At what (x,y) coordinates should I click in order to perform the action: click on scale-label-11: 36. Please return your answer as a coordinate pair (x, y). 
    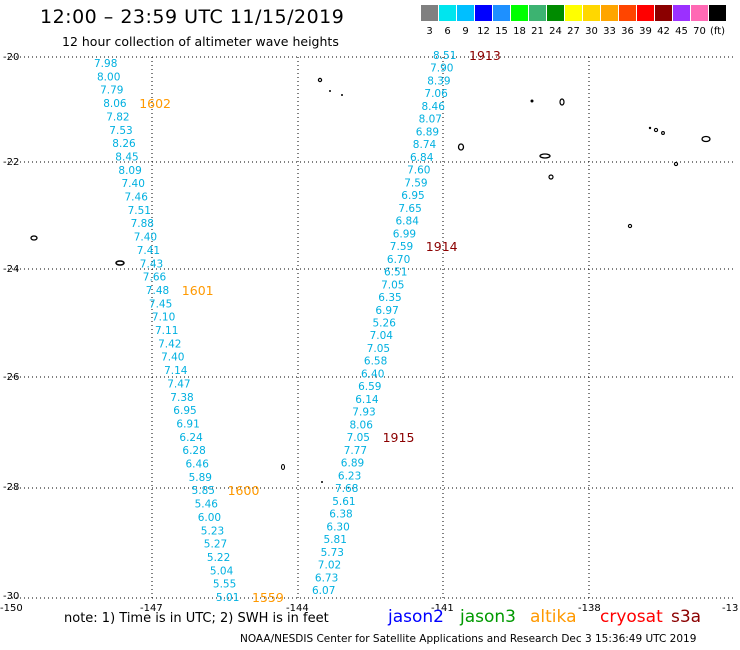
    Looking at the image, I should click on (627, 31).